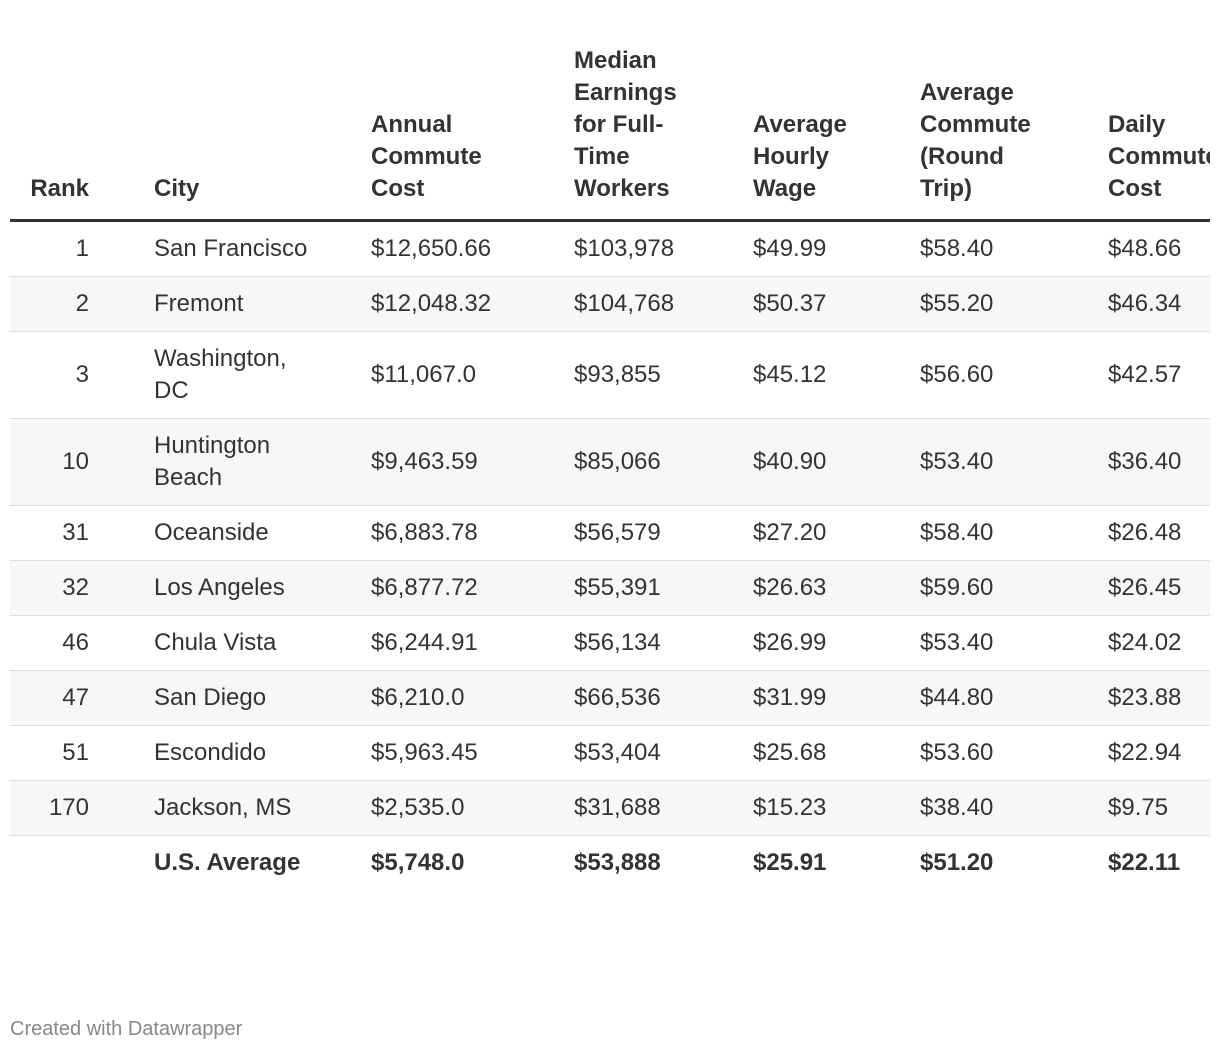 This screenshot has width=1220, height=1054. Describe the element at coordinates (822, 808) in the screenshot. I see `table-cell: $15.23` at that location.